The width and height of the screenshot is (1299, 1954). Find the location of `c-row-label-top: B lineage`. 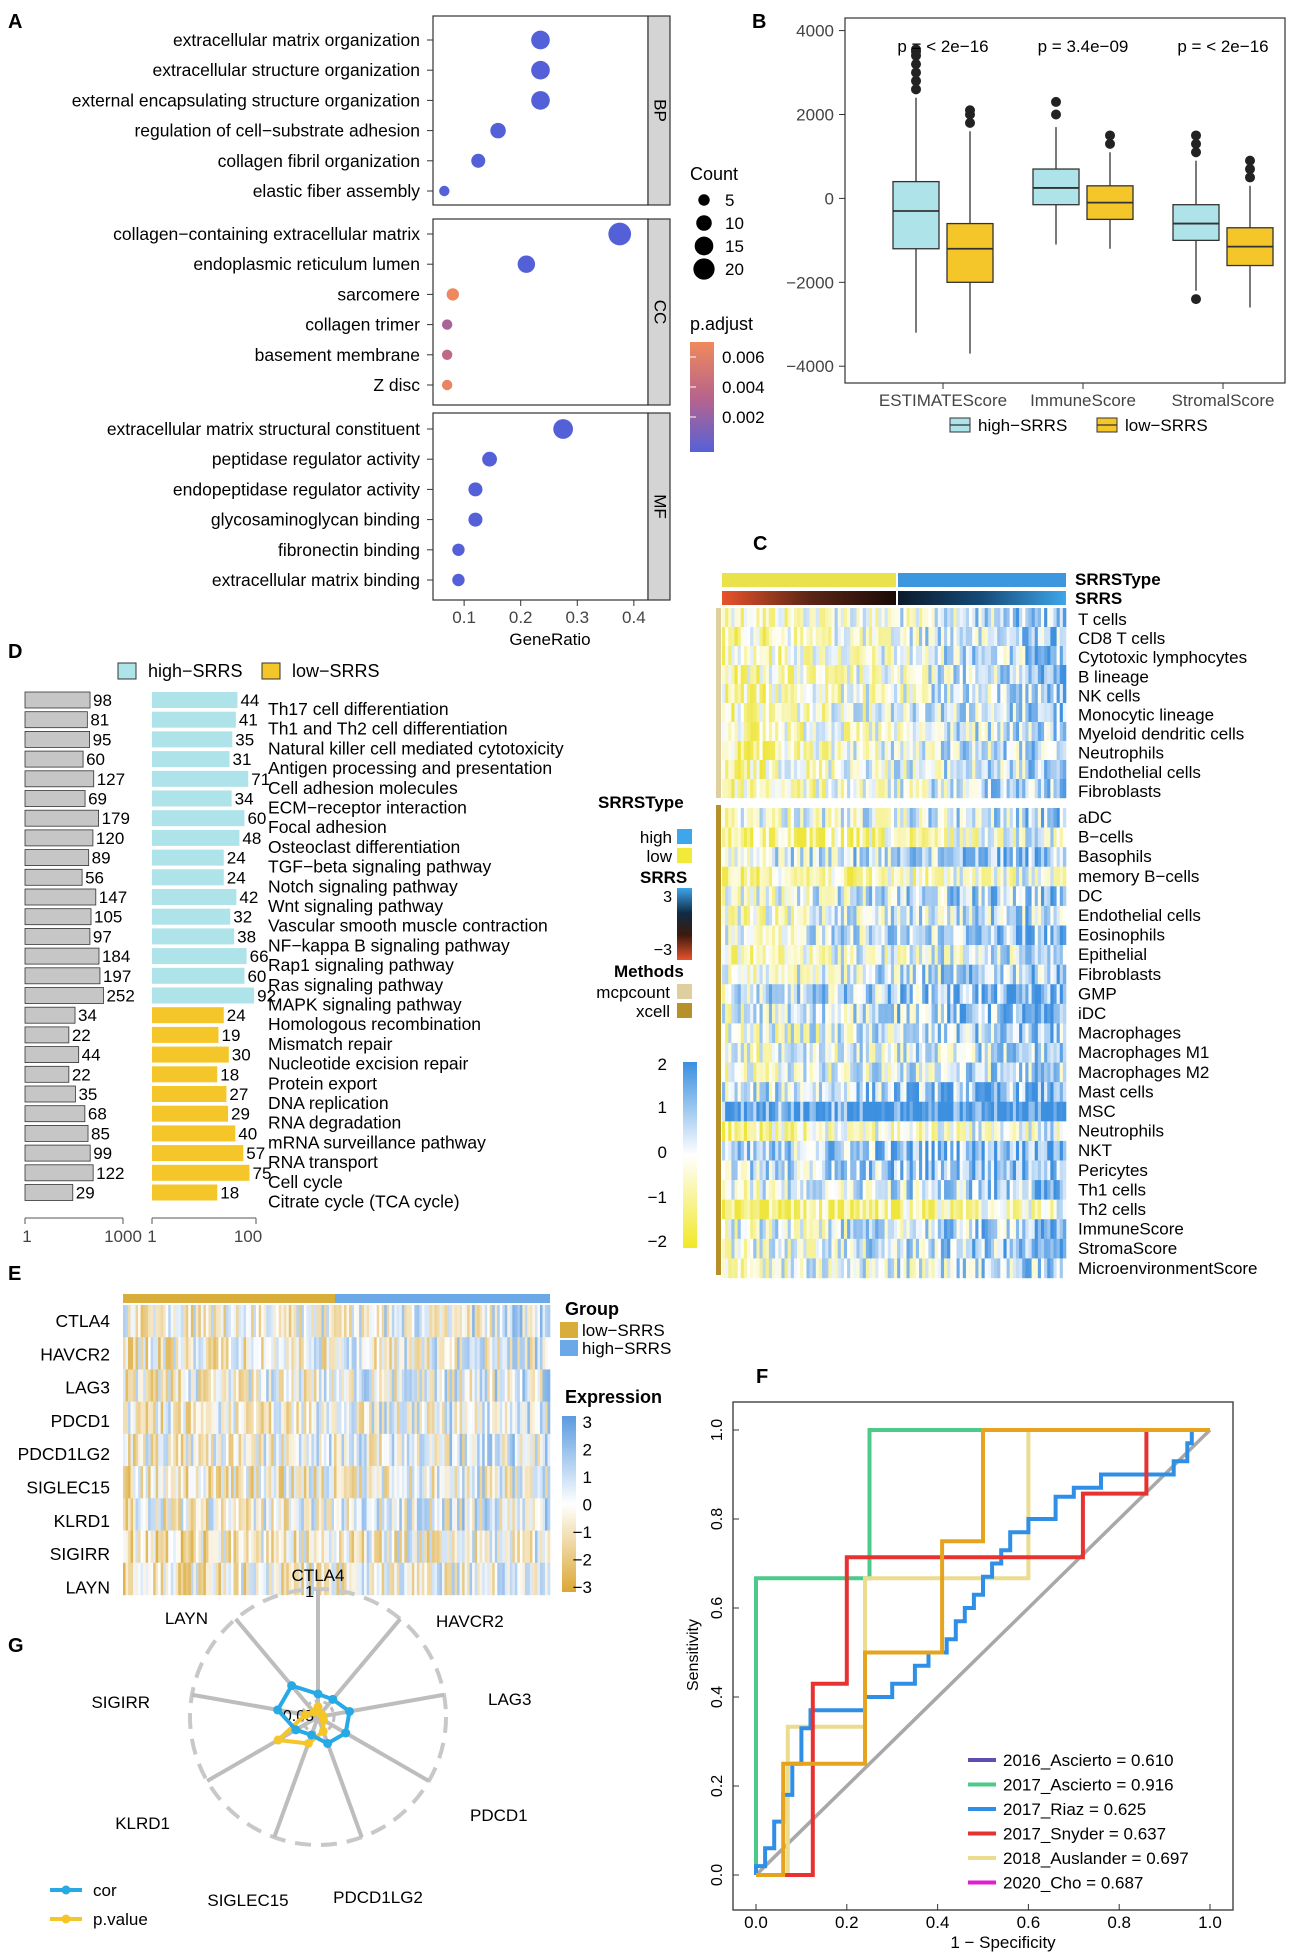

c-row-label-top: B lineage is located at coordinates (1113, 676).